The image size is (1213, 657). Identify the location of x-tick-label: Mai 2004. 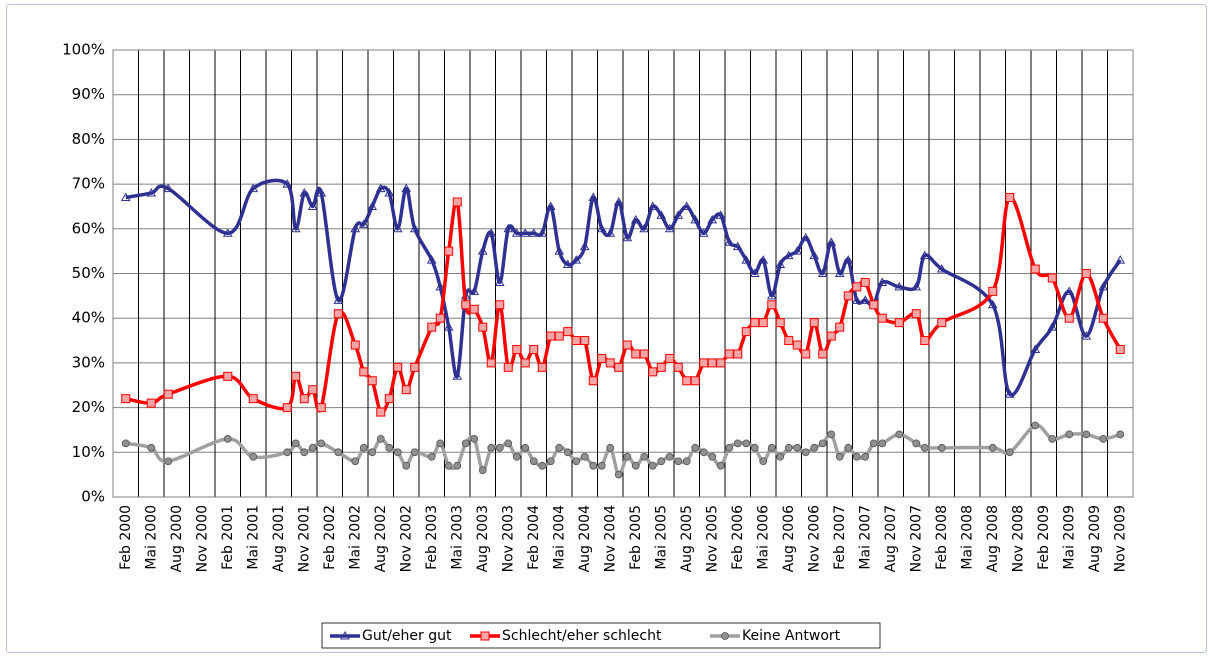
(559, 537).